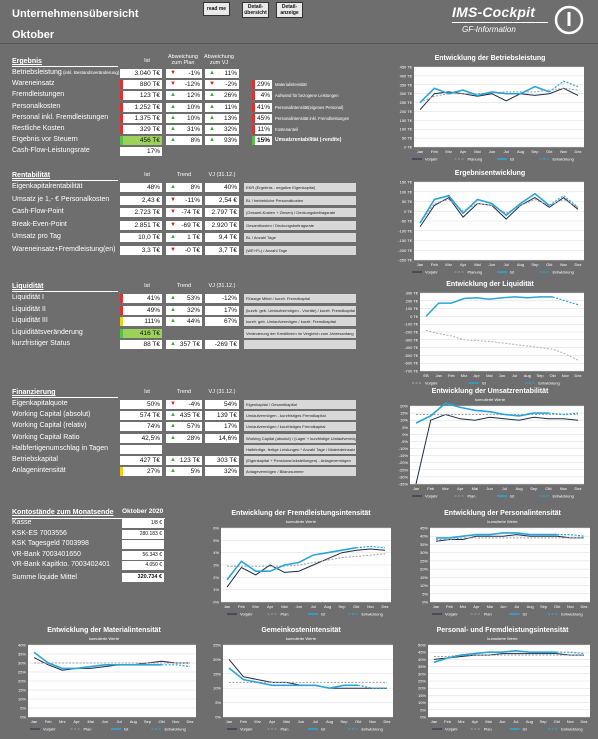  What do you see at coordinates (475, 272) in the screenshot?
I see `legend-label: Planung` at bounding box center [475, 272].